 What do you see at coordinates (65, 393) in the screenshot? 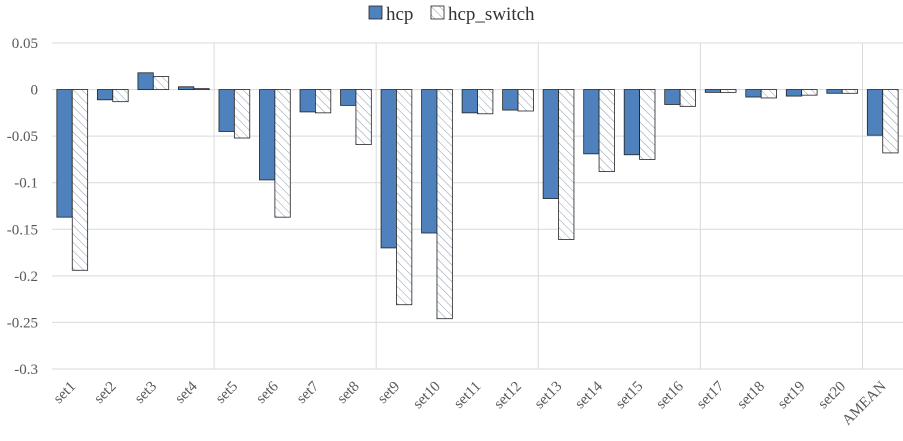
I see `x-tick-label: set1` at bounding box center [65, 393].